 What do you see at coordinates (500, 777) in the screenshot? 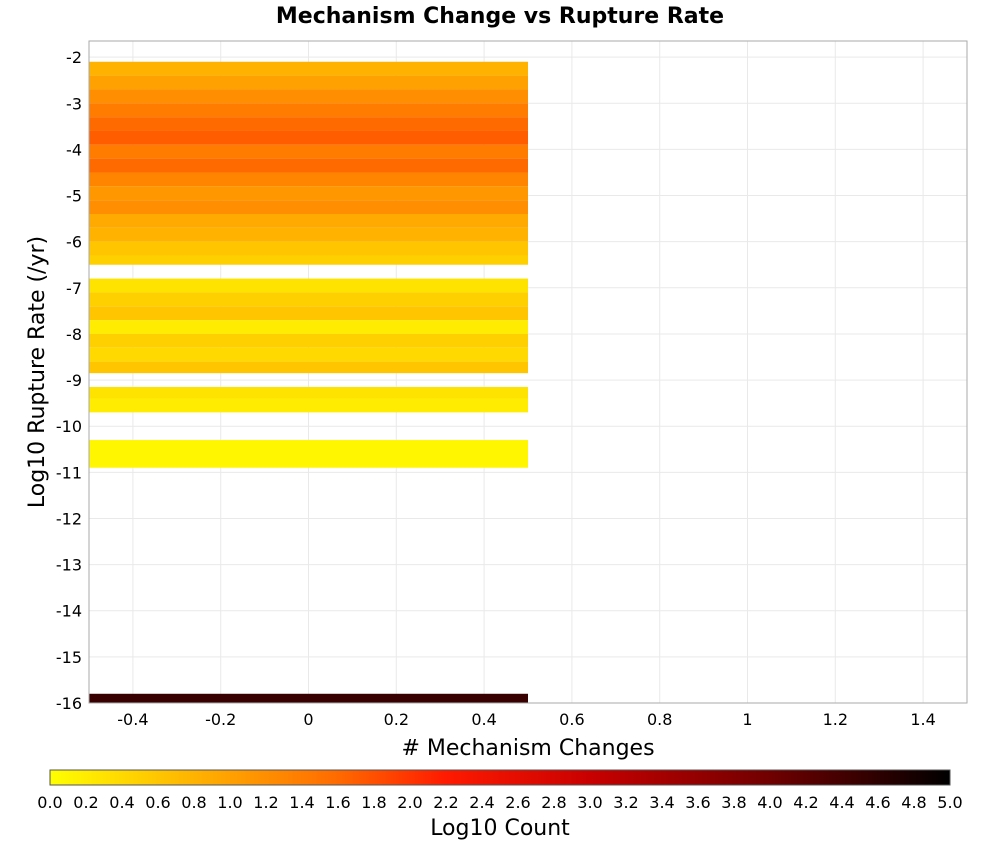
I see `colorbar` at bounding box center [500, 777].